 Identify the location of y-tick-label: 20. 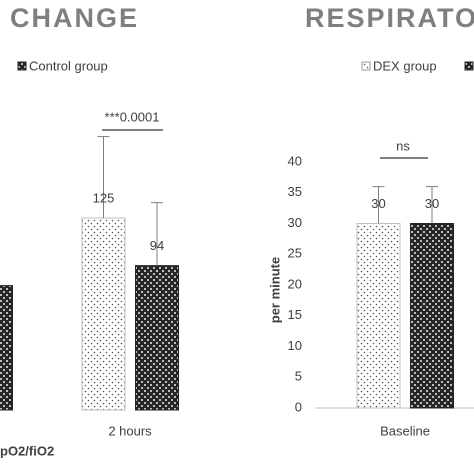
(295, 283).